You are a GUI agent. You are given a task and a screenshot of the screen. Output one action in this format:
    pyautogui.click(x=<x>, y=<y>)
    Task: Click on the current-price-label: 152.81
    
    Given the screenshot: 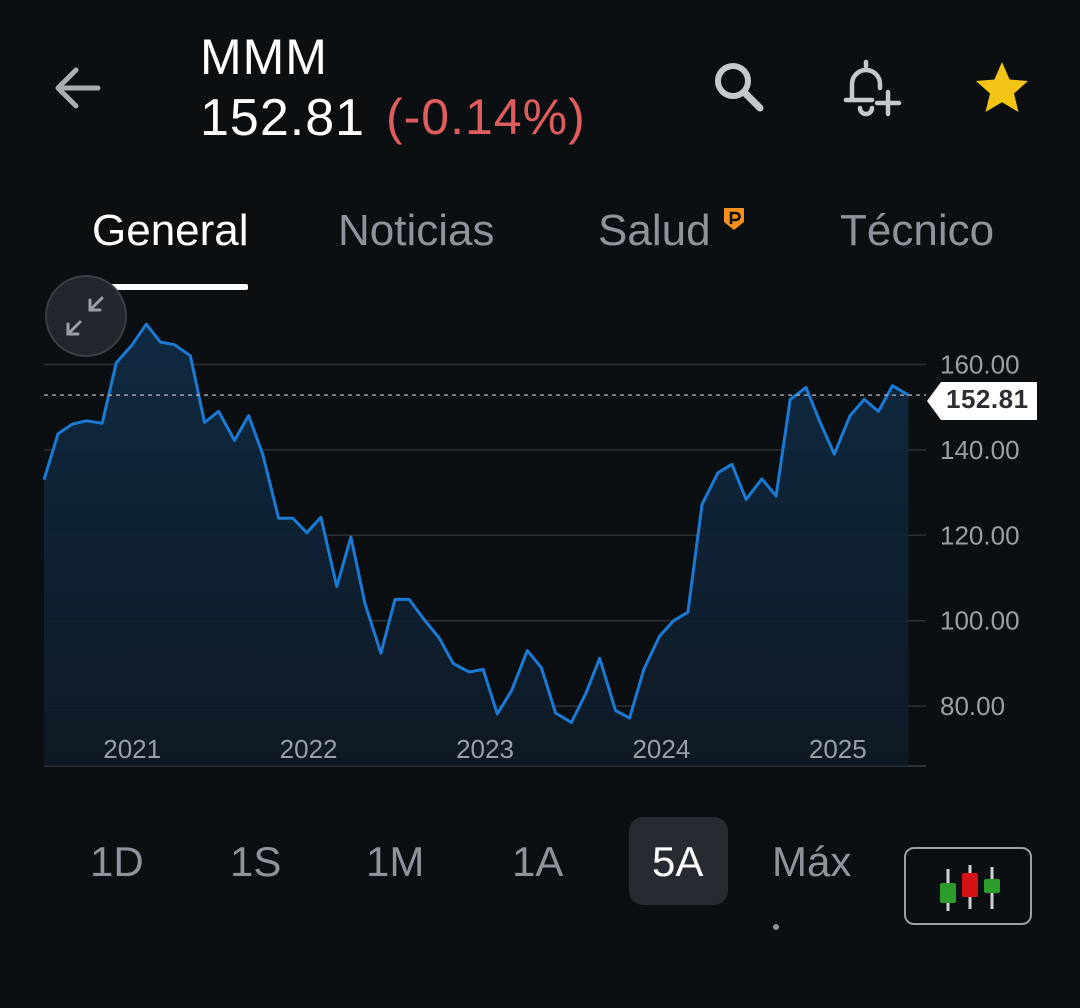 What is the action you would take?
    pyautogui.click(x=987, y=399)
    